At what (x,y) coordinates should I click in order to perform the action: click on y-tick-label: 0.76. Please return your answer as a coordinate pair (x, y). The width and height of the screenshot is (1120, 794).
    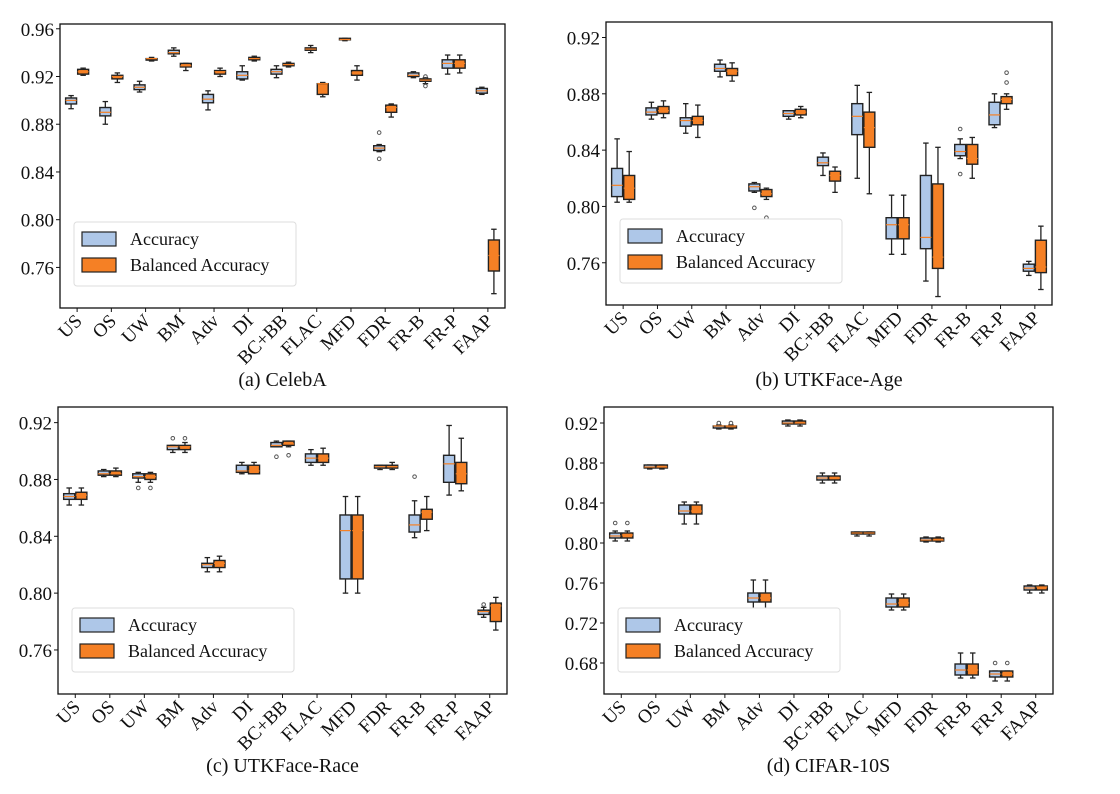
    Looking at the image, I should click on (35, 651).